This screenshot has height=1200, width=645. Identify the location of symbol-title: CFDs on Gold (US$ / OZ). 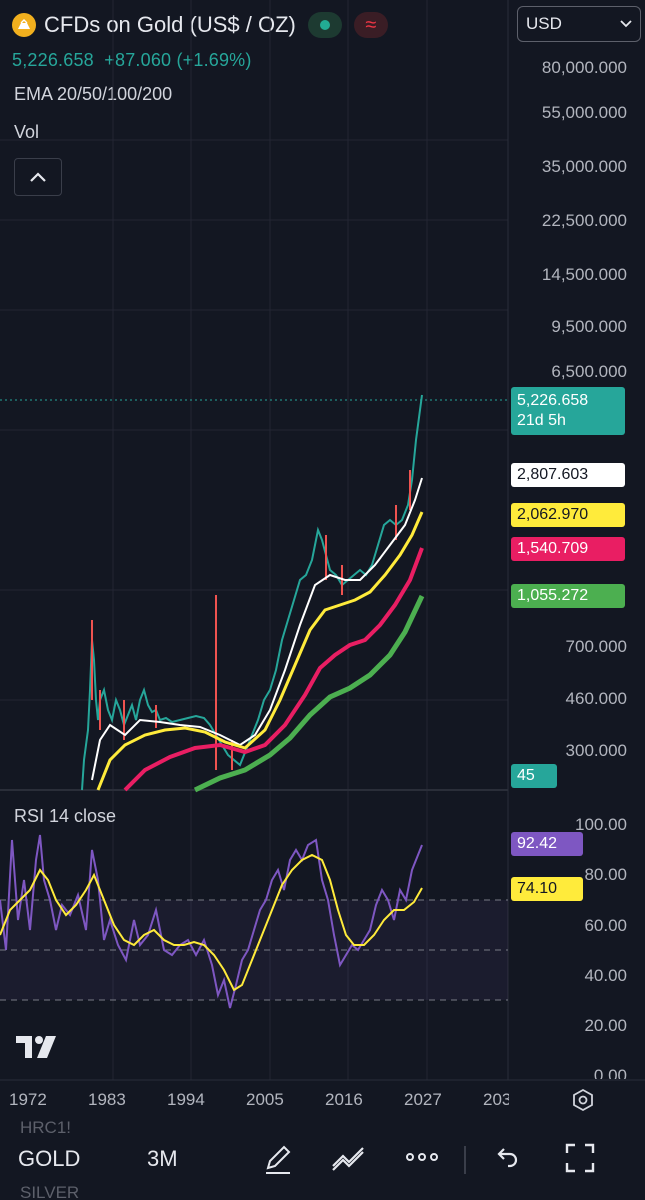
(170, 24).